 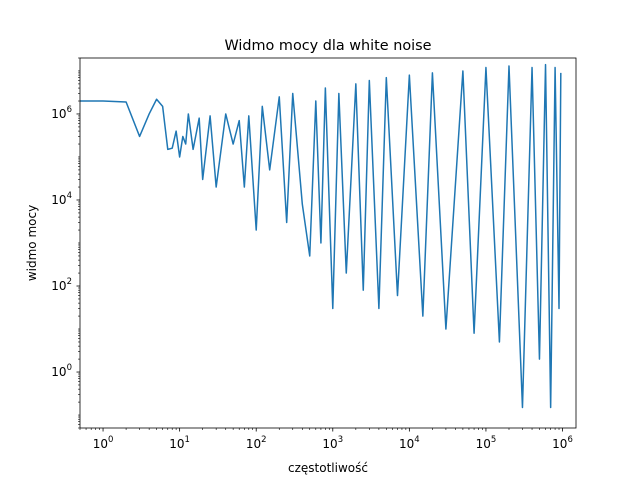 I want to click on x-tick-label-exponent: 2, so click(x=263, y=440).